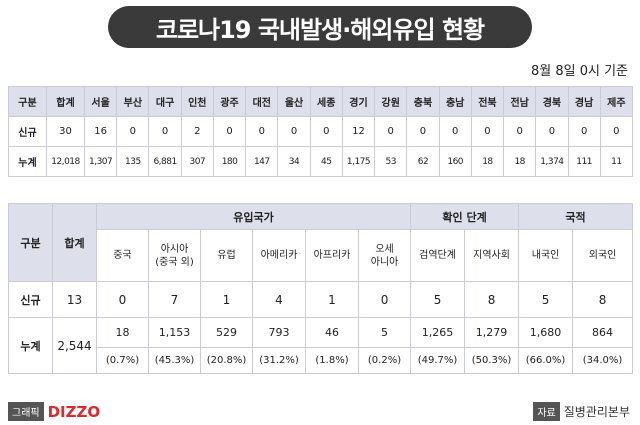 This screenshot has width=640, height=425. What do you see at coordinates (358, 131) in the screenshot?
I see `regional-value-cell: 12` at bounding box center [358, 131].